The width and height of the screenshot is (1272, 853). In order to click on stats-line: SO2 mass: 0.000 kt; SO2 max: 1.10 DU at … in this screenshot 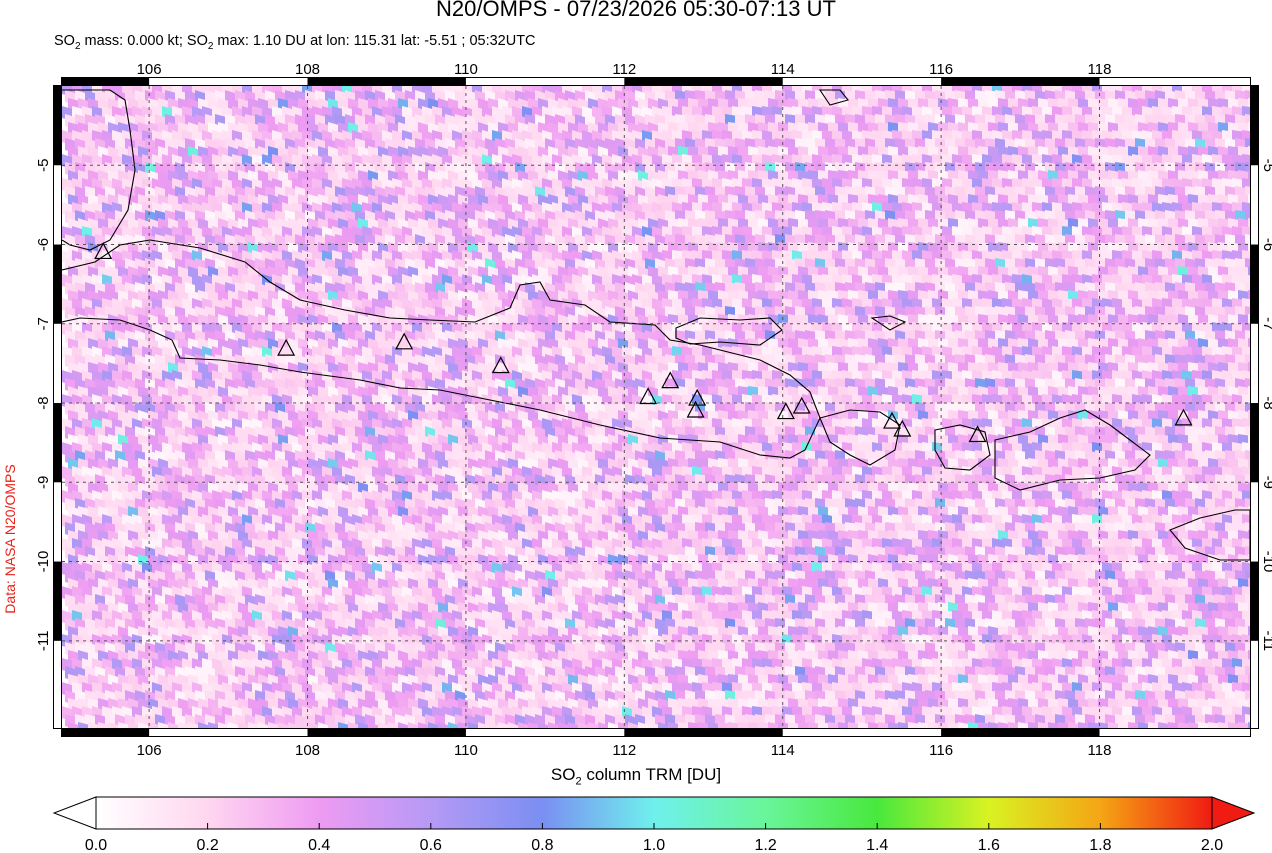, I will do `click(295, 42)`.